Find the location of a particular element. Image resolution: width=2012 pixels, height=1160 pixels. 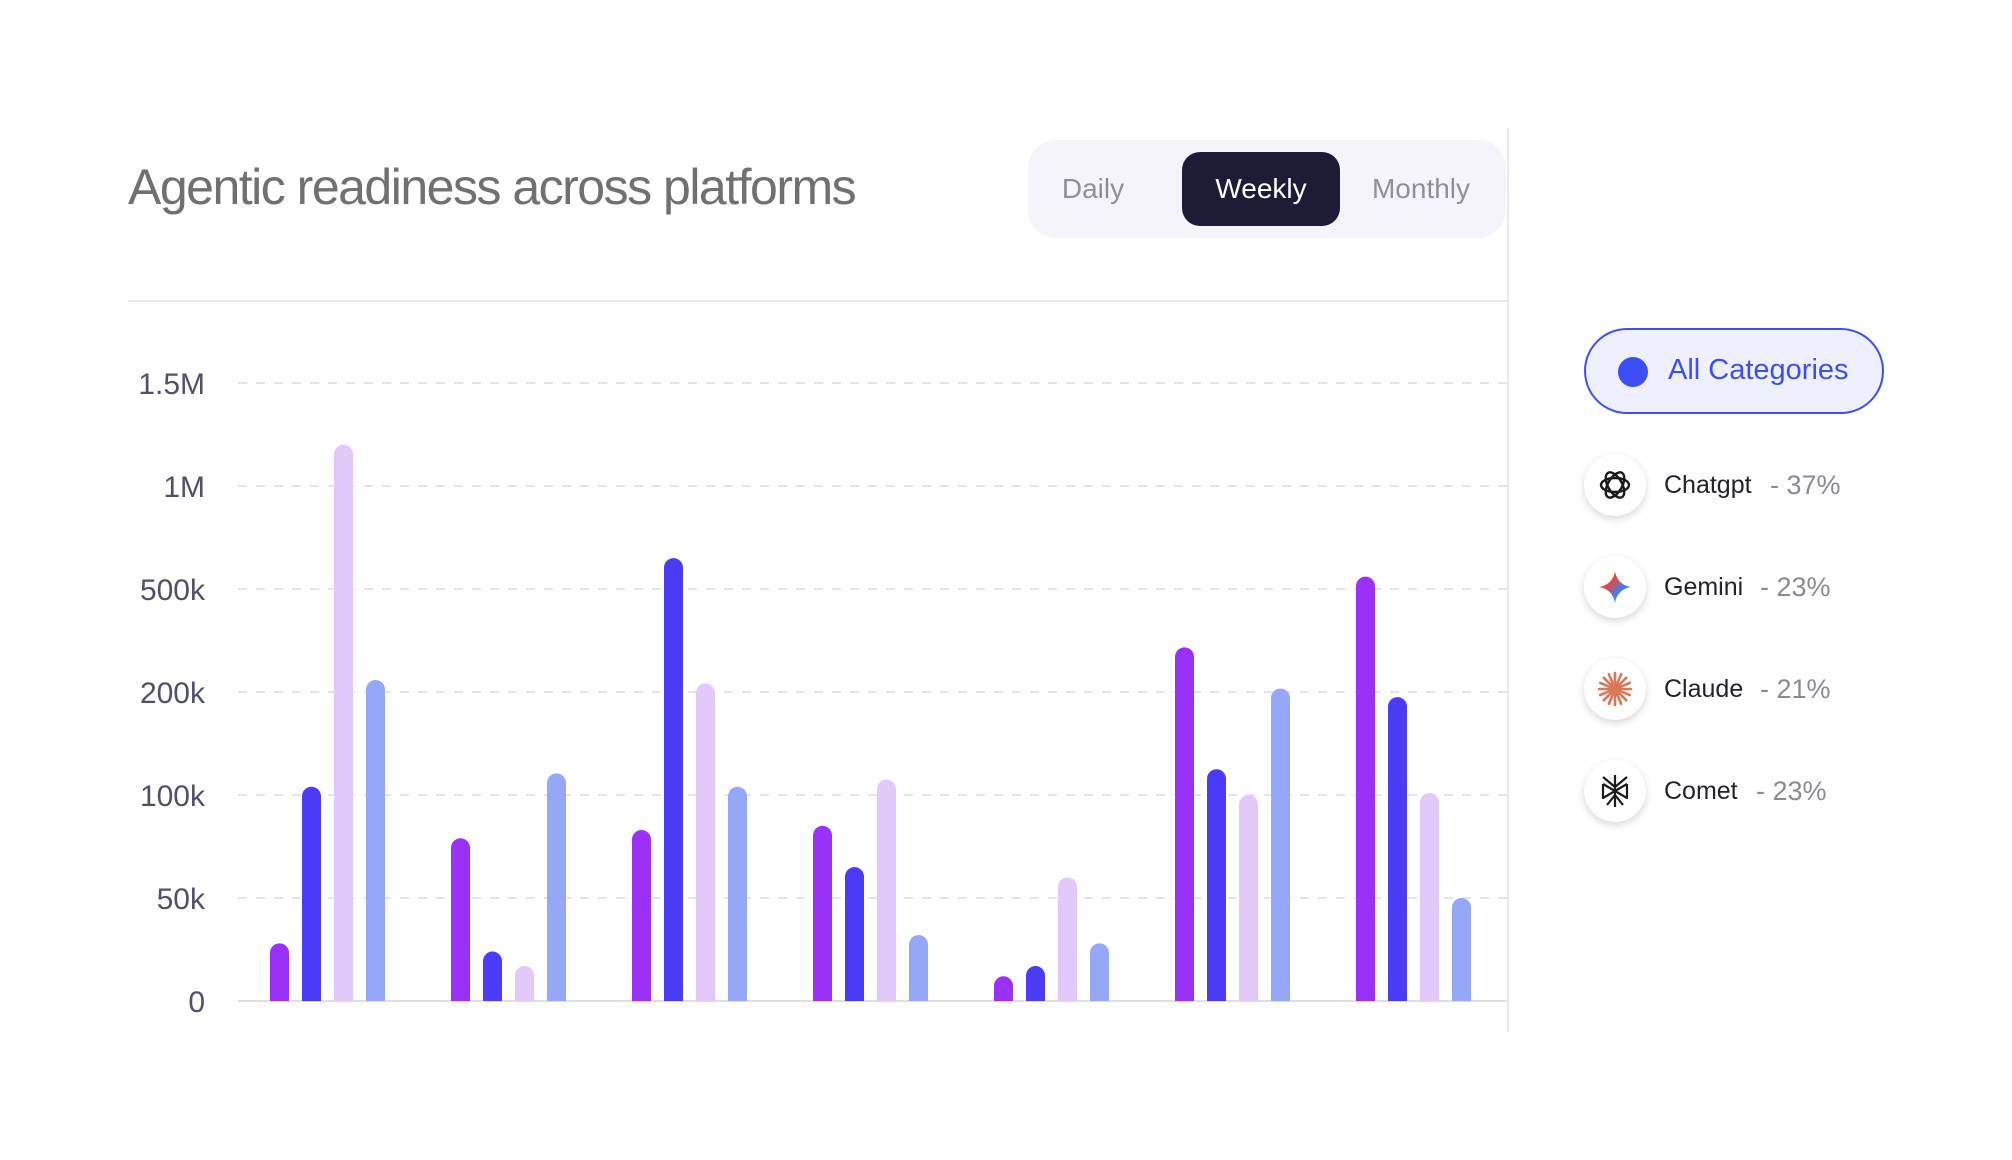

period-toggle: Daily Weekly Monthly is located at coordinates (1267, 189).